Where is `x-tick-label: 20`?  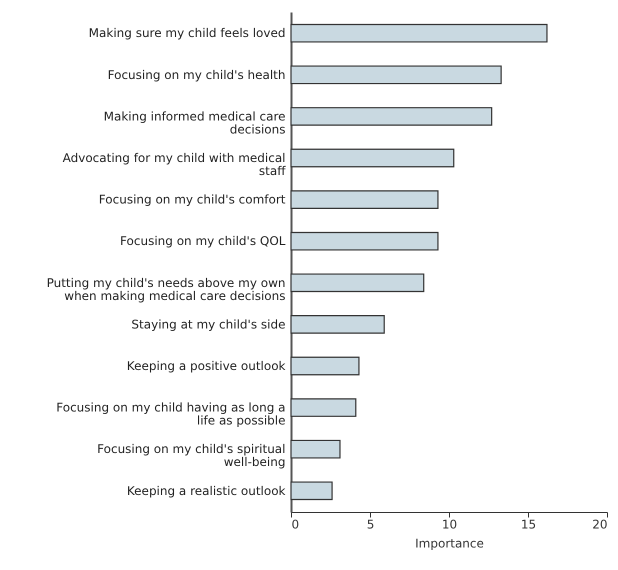 x-tick-label: 20 is located at coordinates (600, 525).